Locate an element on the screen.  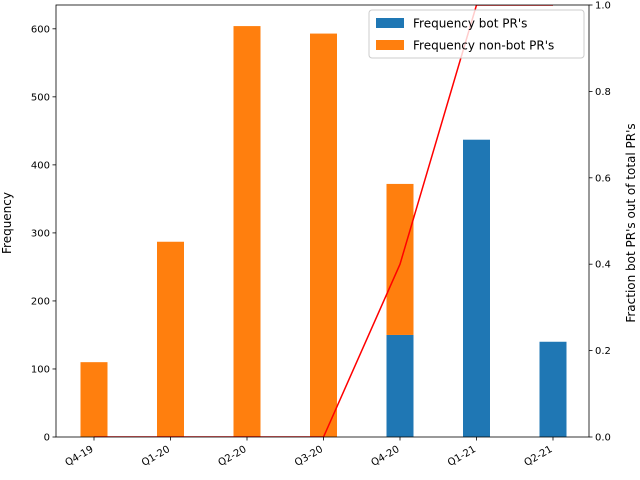
legend-swatch-non-bot is located at coordinates (390, 45).